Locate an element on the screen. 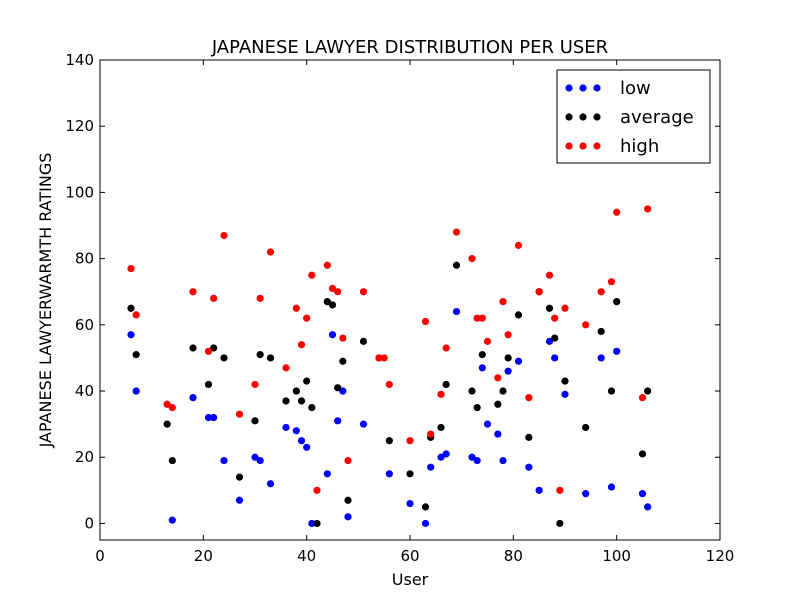  legend: low average high is located at coordinates (633, 116).